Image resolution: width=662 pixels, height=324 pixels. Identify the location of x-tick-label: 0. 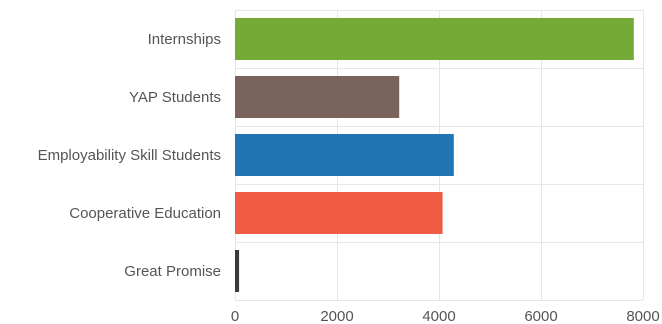
(235, 316).